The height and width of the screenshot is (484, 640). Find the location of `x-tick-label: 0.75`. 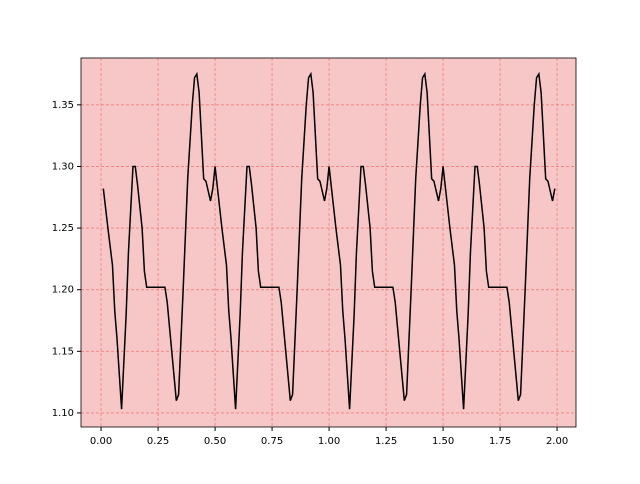

x-tick-label: 0.75 is located at coordinates (272, 441).